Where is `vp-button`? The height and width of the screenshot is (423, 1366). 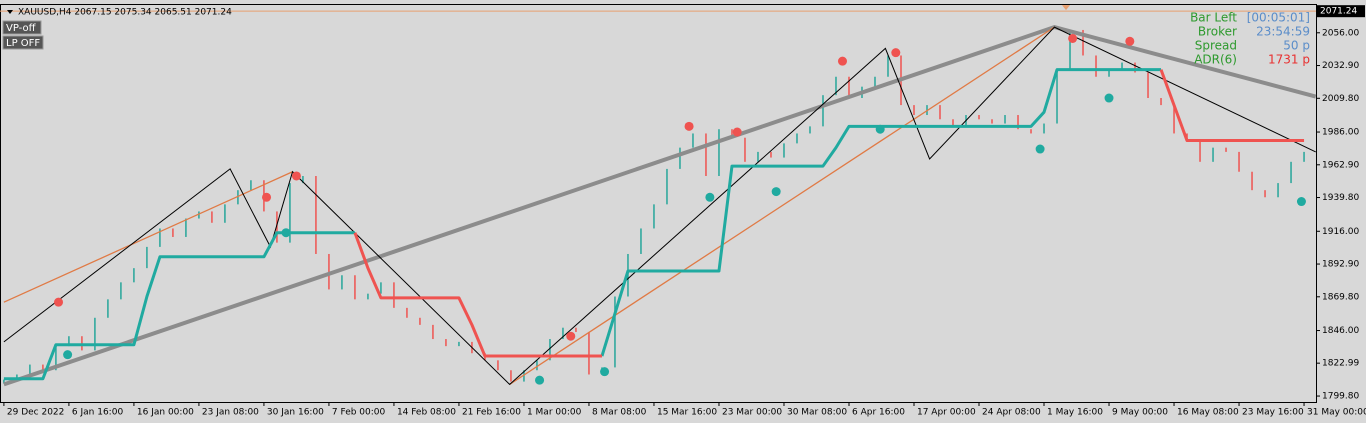 vp-button is located at coordinates (22, 27).